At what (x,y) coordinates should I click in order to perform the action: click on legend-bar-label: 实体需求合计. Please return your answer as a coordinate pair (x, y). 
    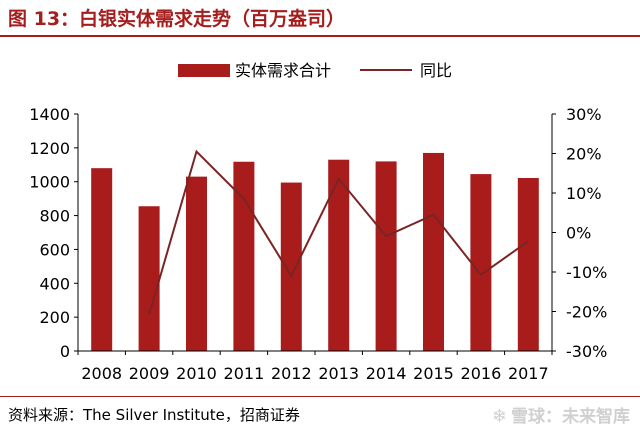
    Looking at the image, I should click on (283, 70).